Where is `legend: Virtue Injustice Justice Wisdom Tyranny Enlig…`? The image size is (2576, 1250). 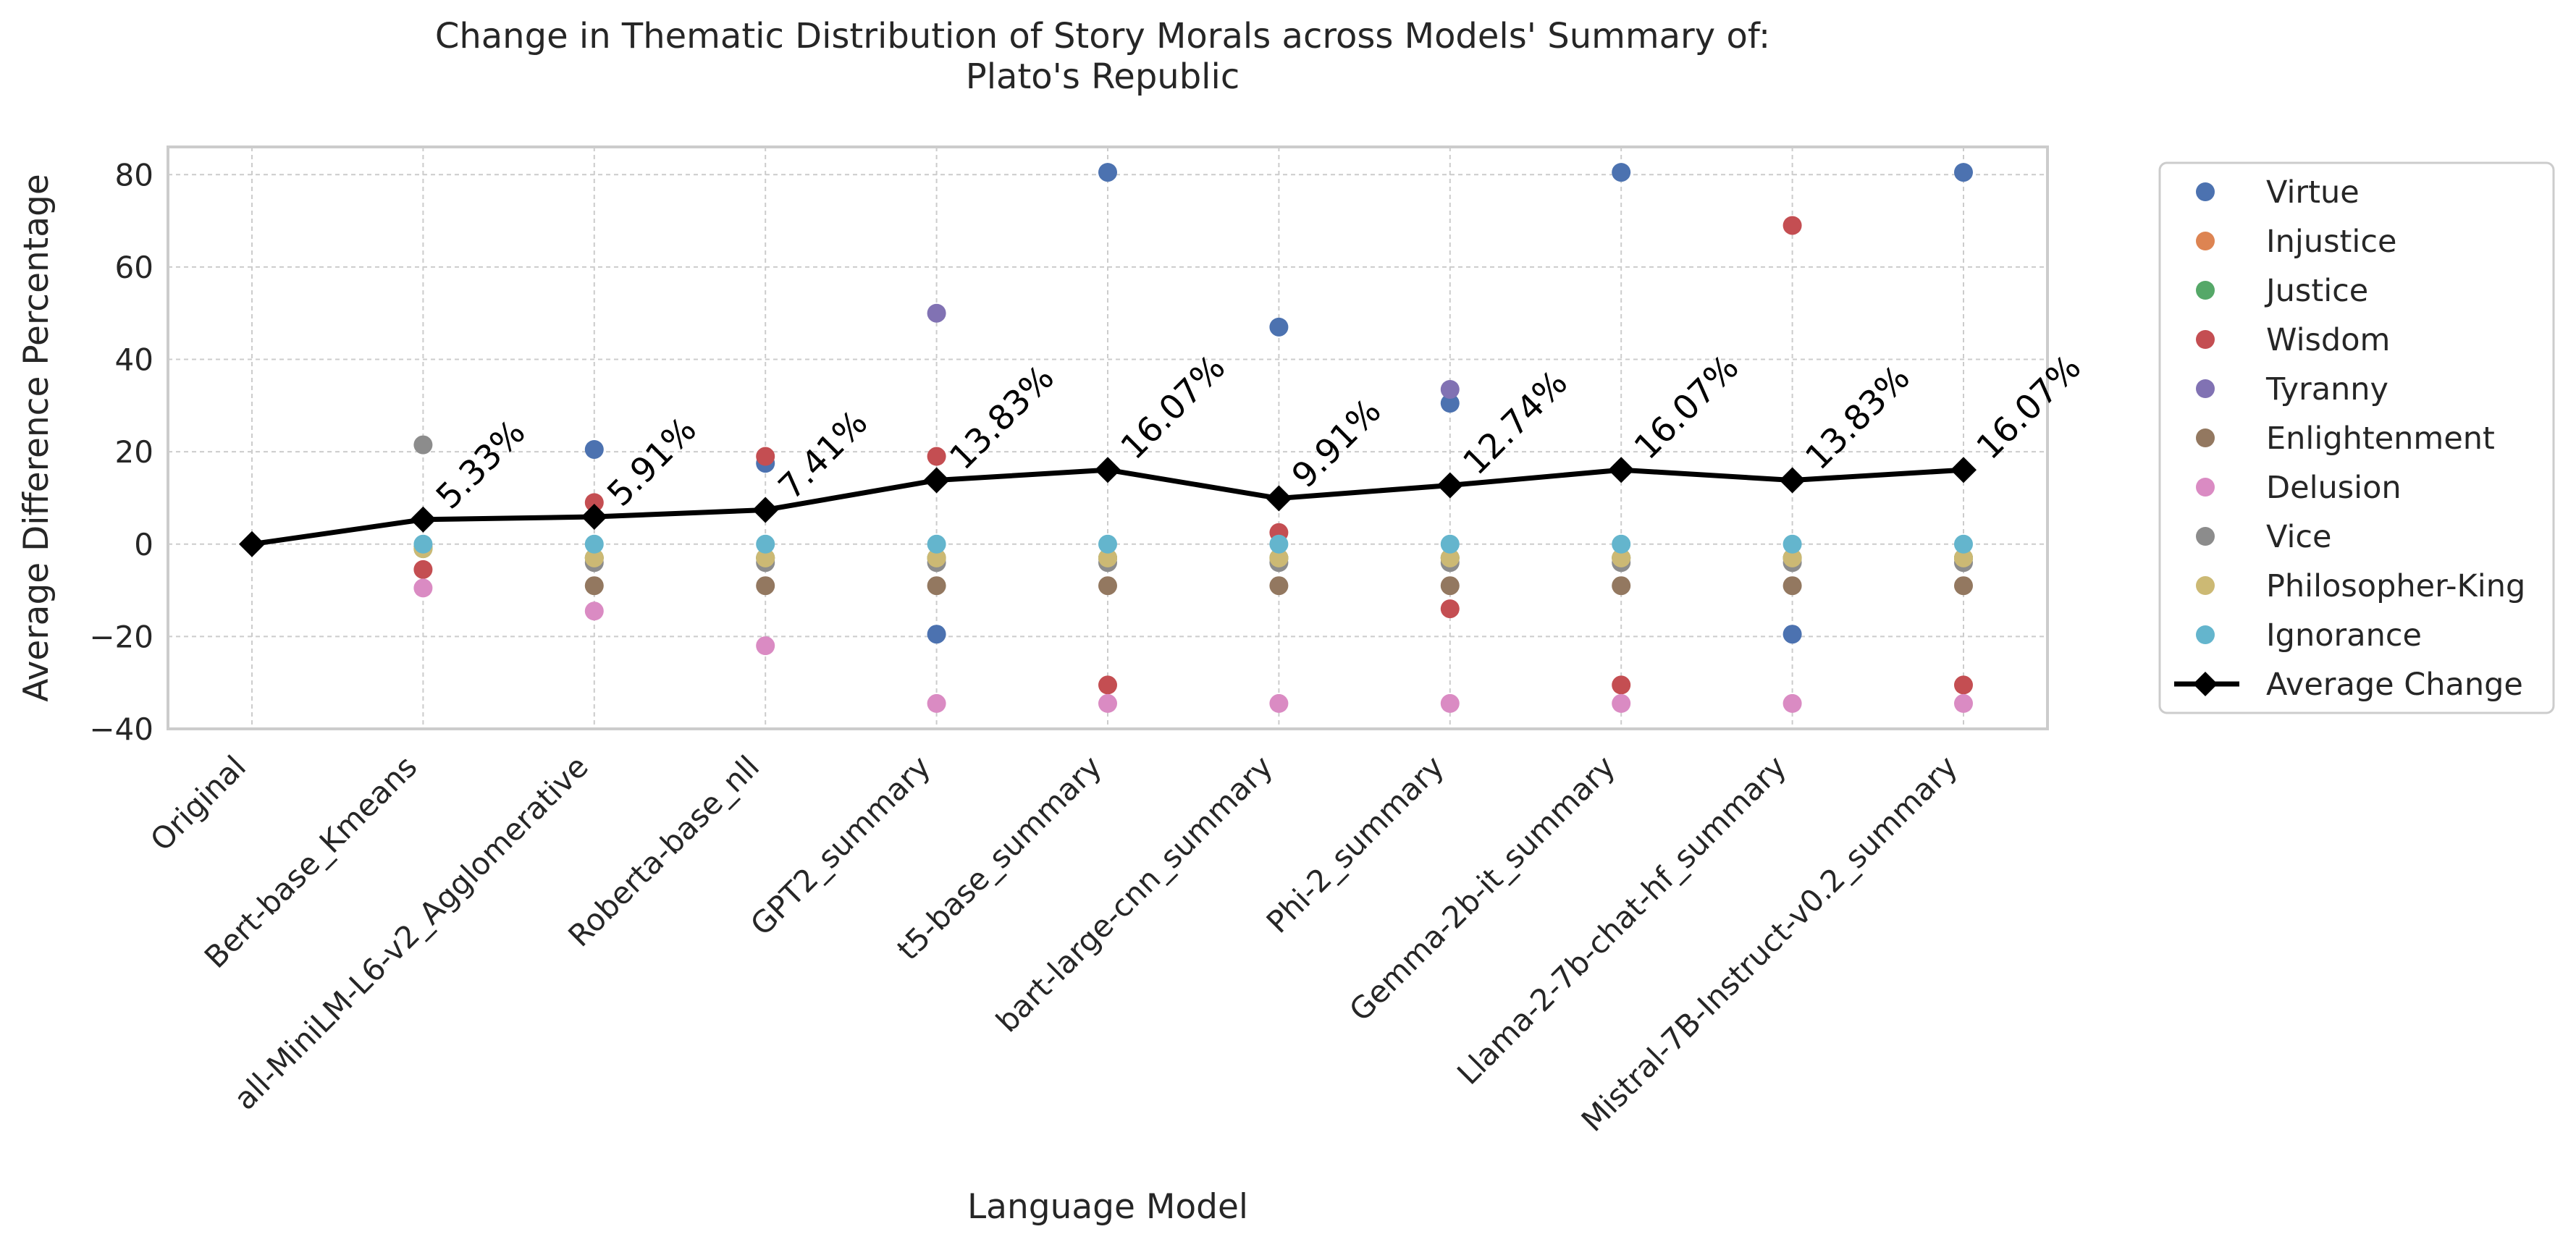
legend: Virtue Injustice Justice Wisdom Tyranny Enlig… is located at coordinates (2356, 437).